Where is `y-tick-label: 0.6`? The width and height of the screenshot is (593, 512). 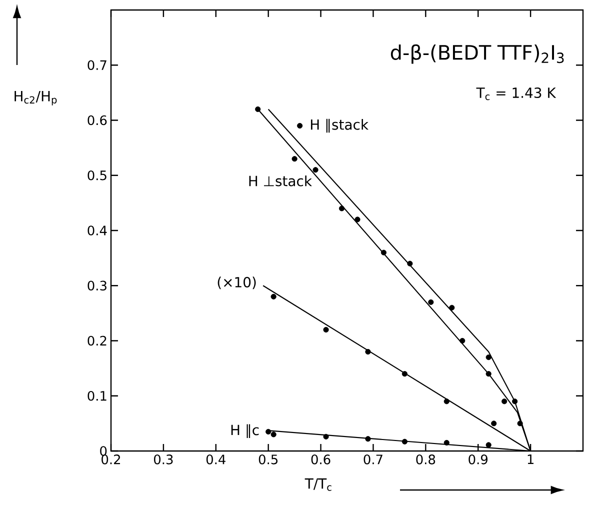 y-tick-label: 0.6 is located at coordinates (97, 120).